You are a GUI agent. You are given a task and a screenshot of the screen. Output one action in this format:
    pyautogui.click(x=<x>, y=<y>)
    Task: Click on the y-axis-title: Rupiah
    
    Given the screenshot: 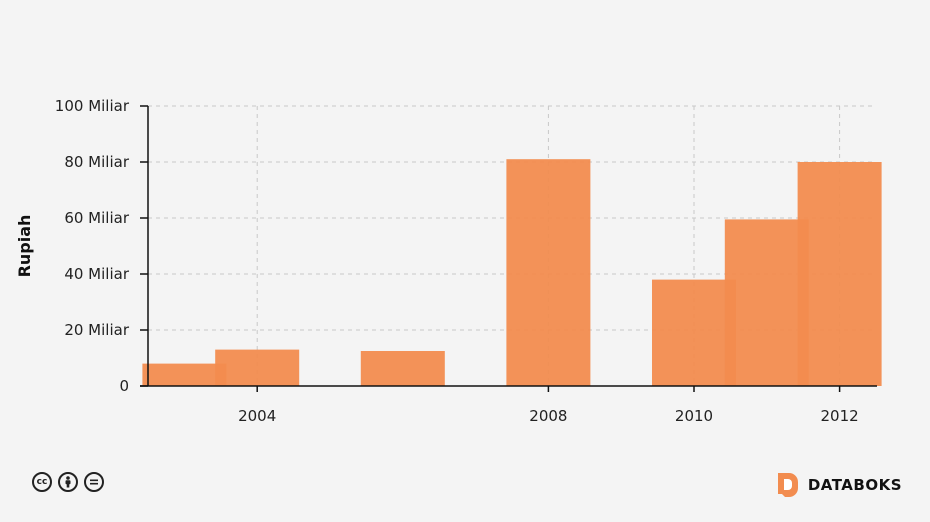 What is the action you would take?
    pyautogui.click(x=24, y=246)
    